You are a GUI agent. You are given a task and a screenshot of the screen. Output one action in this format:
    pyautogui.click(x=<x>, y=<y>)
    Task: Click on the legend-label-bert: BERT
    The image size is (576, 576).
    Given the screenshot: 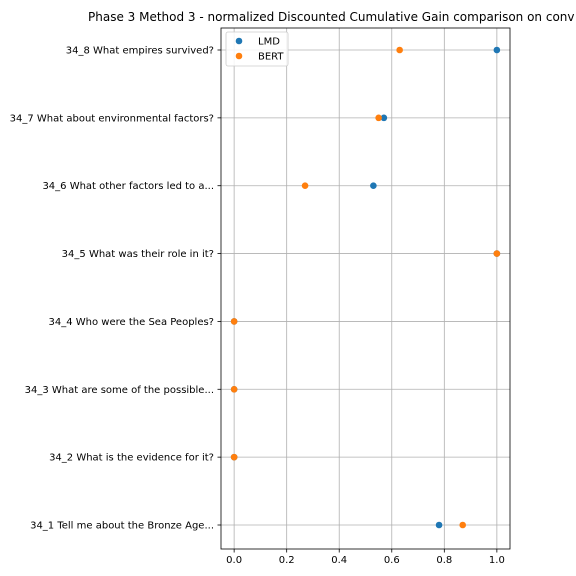 What is the action you would take?
    pyautogui.click(x=271, y=57)
    